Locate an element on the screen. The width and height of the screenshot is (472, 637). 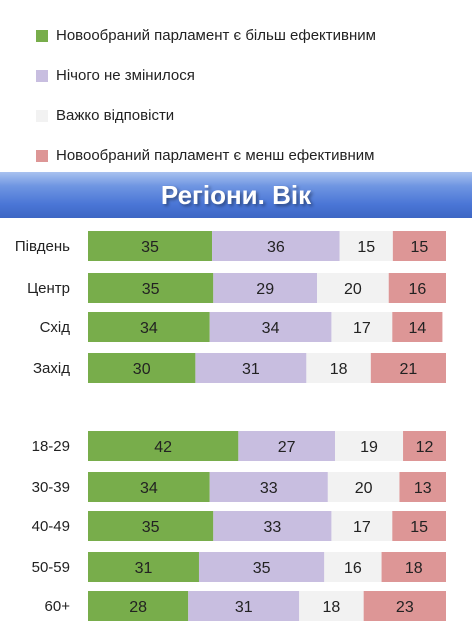
category-label: 30-39 is located at coordinates (51, 487).